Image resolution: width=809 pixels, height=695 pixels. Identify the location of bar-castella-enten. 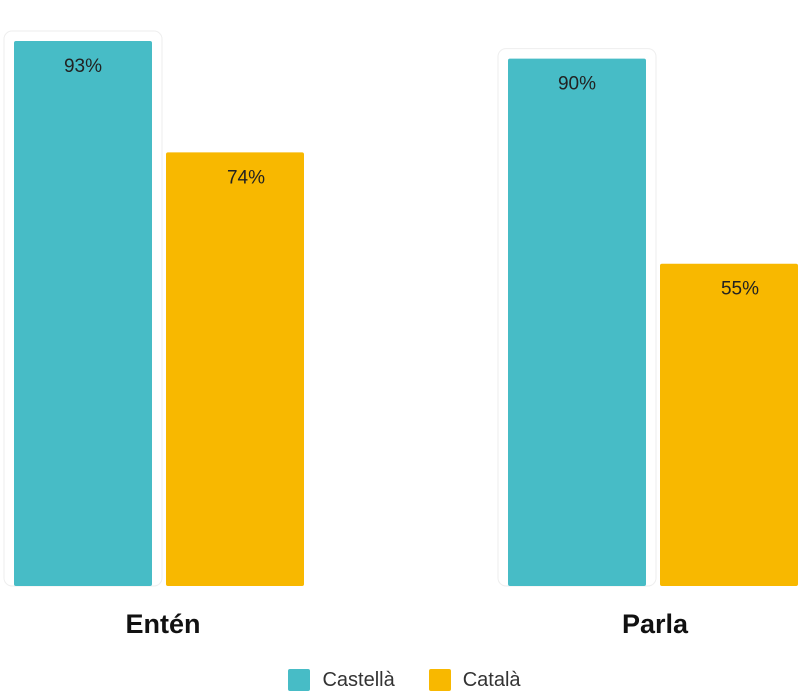
(83, 313).